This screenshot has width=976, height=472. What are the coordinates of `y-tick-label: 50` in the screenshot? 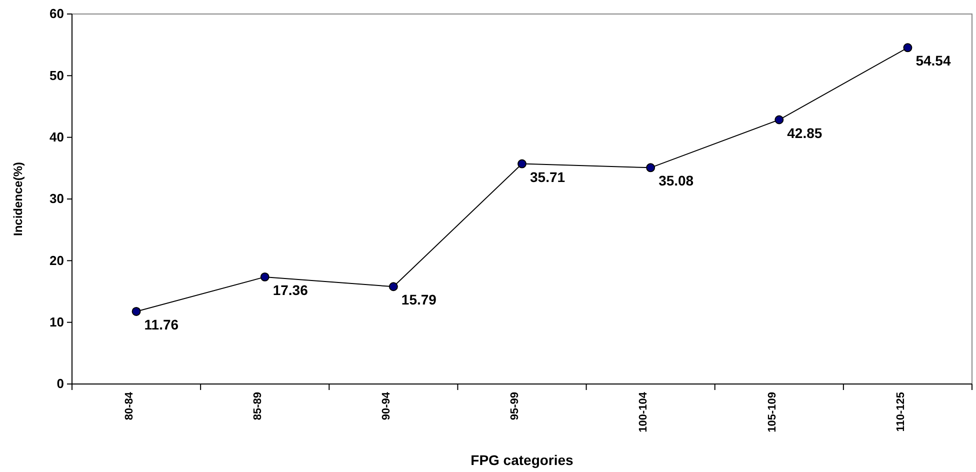 It's located at (57, 75).